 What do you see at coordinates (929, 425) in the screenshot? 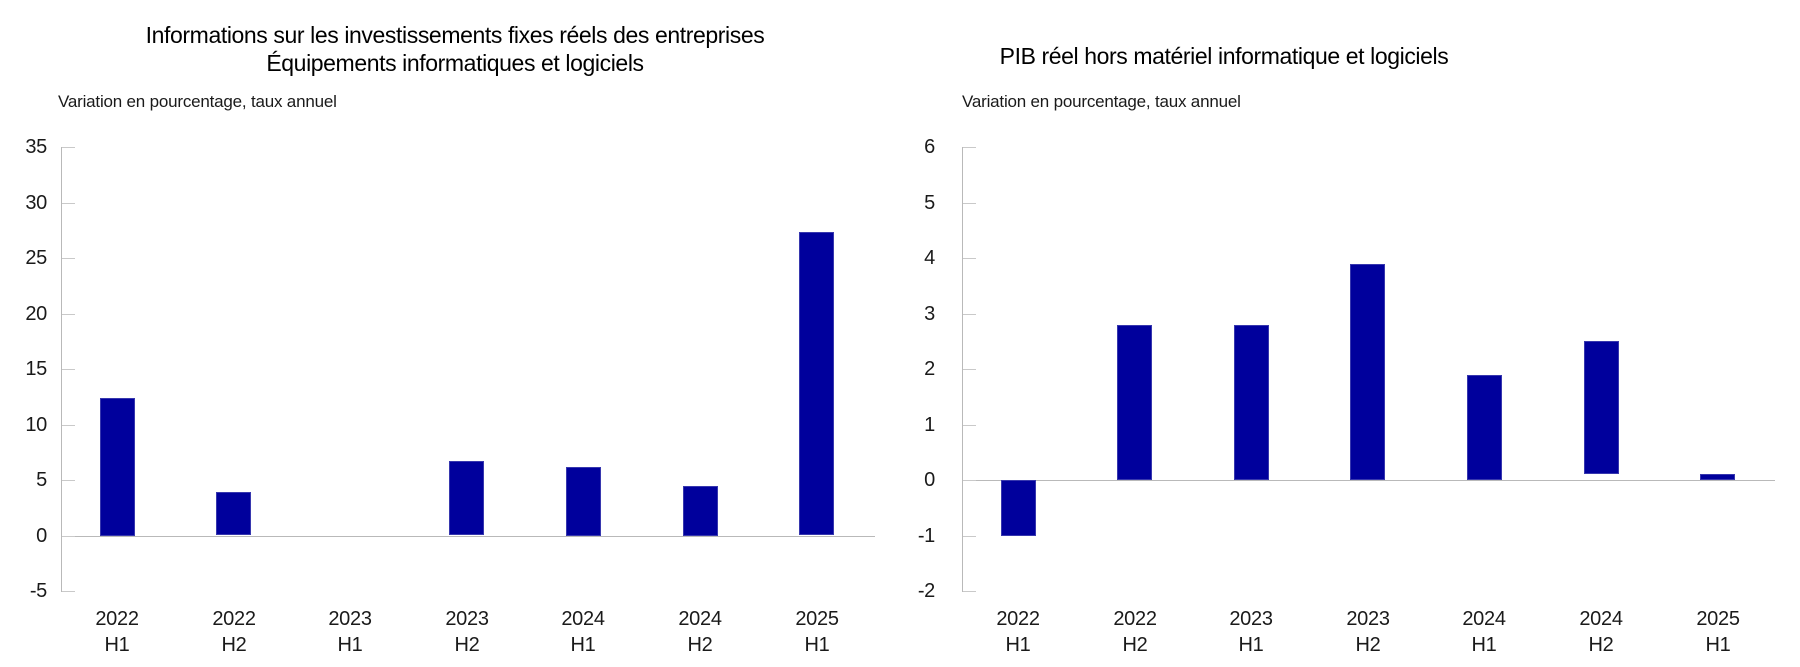
I see `y-tick-label: 1` at bounding box center [929, 425].